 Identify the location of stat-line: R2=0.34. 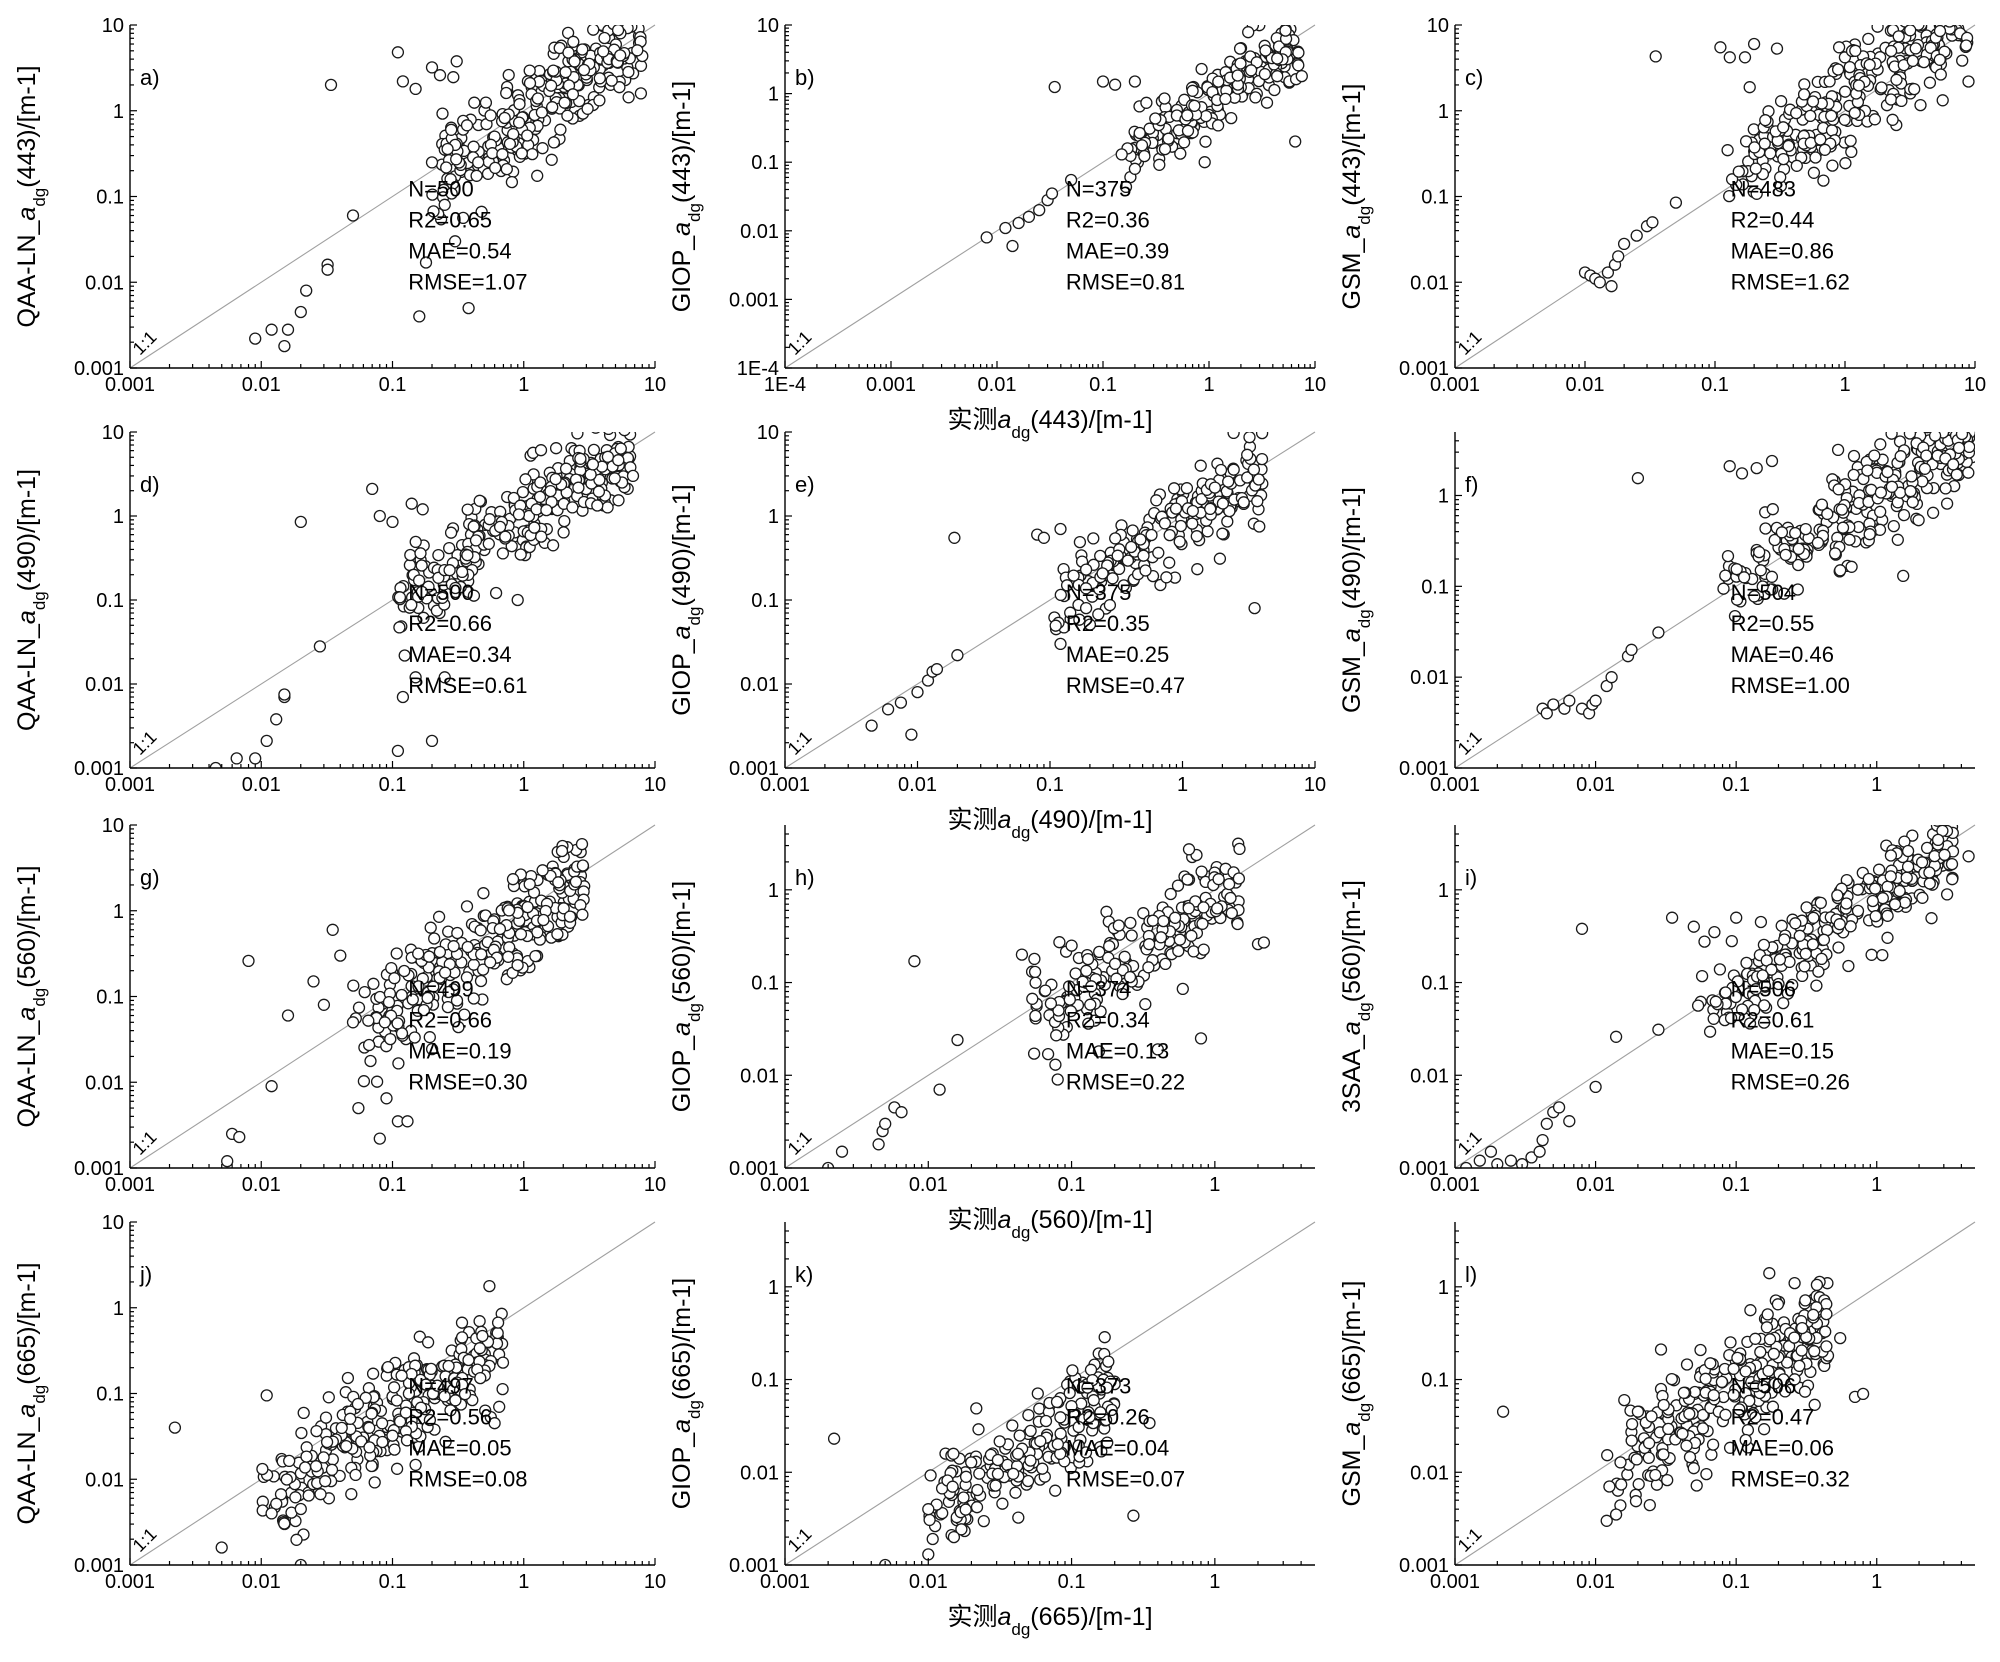
(1108, 1020).